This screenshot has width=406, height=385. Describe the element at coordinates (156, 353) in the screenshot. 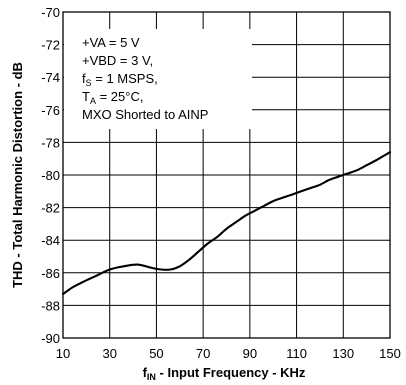

I see `x-tick-label-2: 50` at that location.